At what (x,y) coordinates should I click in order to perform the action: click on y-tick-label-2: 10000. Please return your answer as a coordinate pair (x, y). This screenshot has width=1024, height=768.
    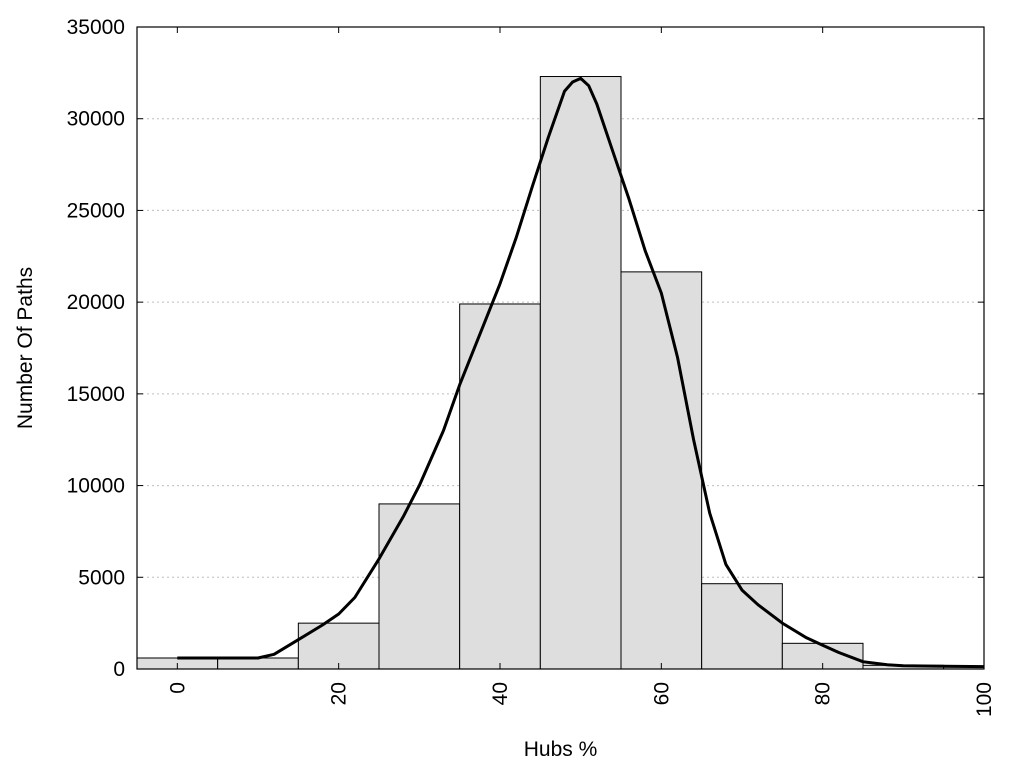
    Looking at the image, I should click on (96, 486).